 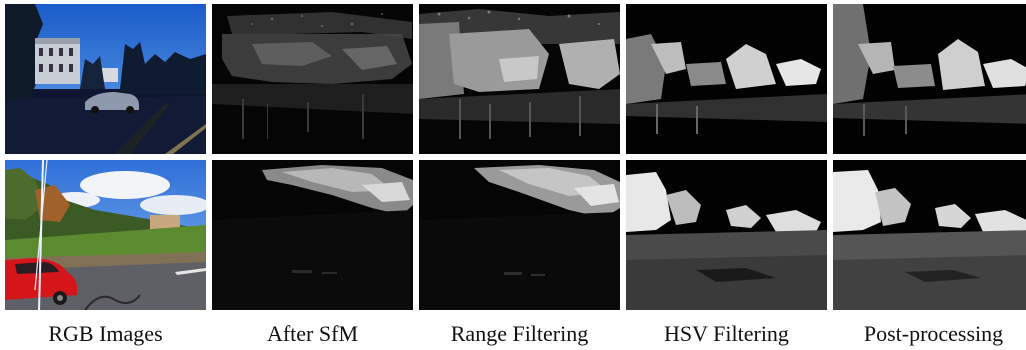 What do you see at coordinates (933, 333) in the screenshot?
I see `caption-post-processing: Post-processing` at bounding box center [933, 333].